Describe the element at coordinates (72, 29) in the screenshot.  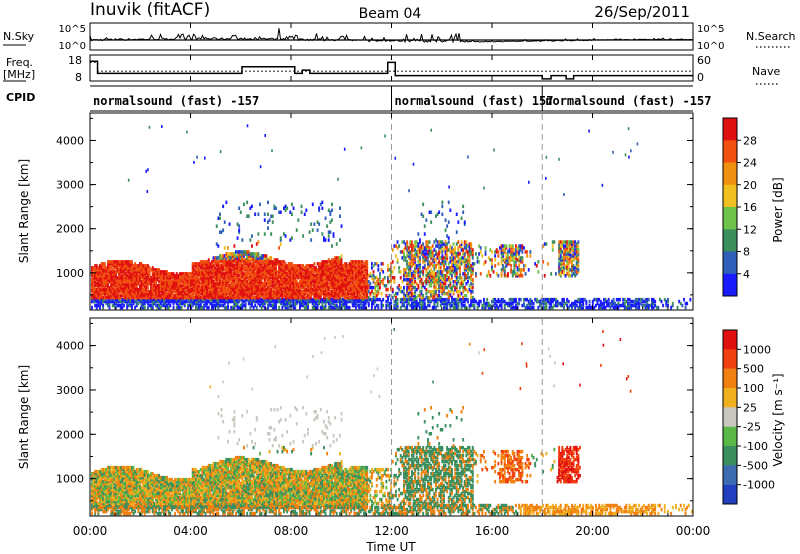
I see `noise-tick-left-top: 10^5` at that location.